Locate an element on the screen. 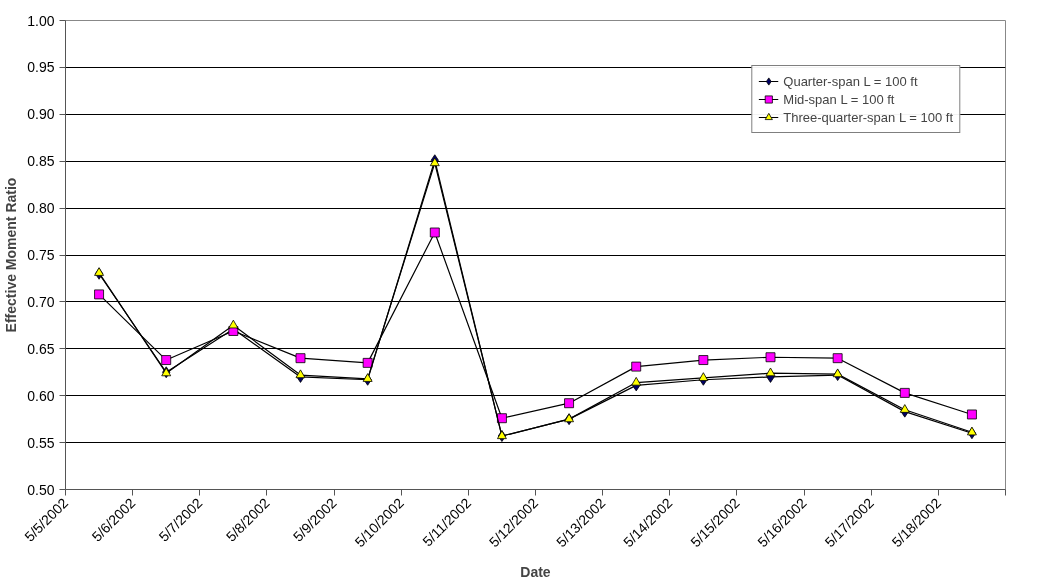 This screenshot has height=588, width=1041. y-tick-label: 0.55 is located at coordinates (41, 442).